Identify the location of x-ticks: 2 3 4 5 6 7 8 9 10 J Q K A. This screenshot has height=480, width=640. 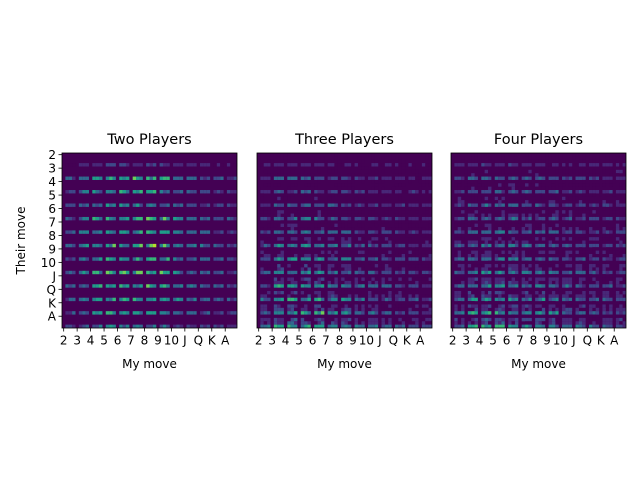
(534, 338).